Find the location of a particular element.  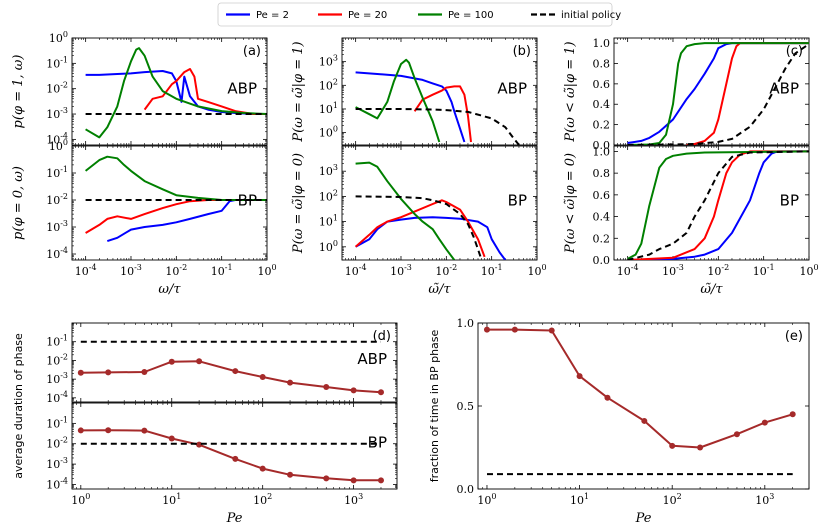

y-tick-label: 0.5 is located at coordinates (466, 406).